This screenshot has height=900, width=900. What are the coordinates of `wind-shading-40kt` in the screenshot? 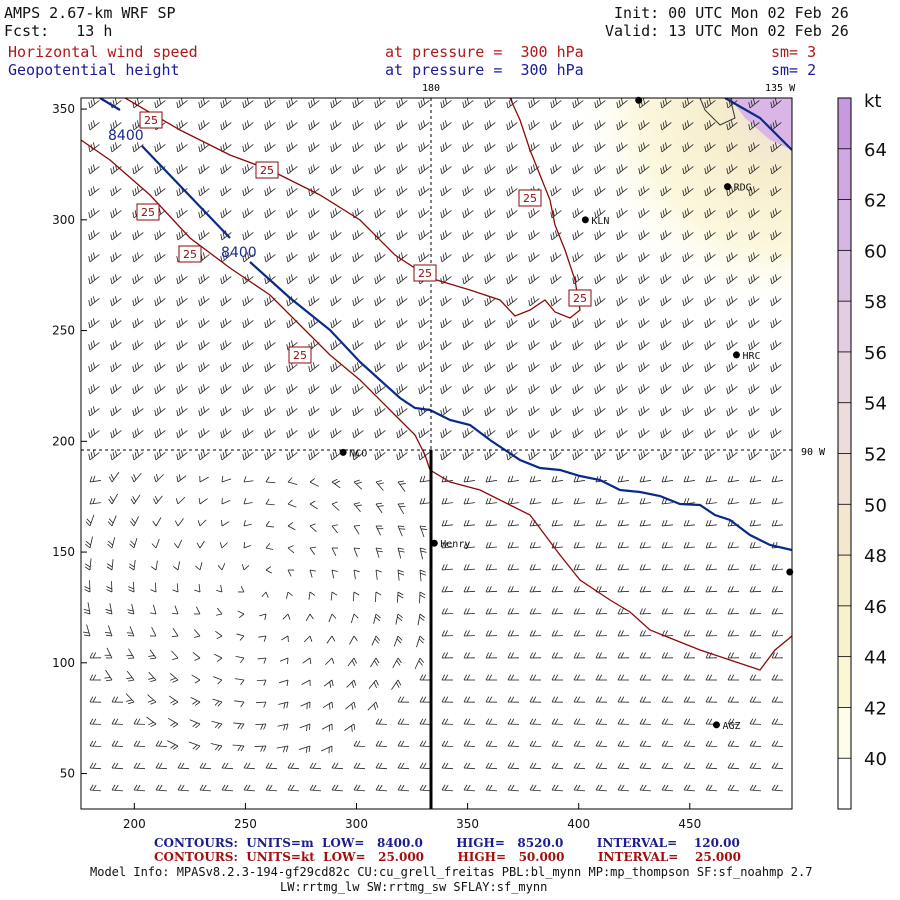 It's located at (676, 198).